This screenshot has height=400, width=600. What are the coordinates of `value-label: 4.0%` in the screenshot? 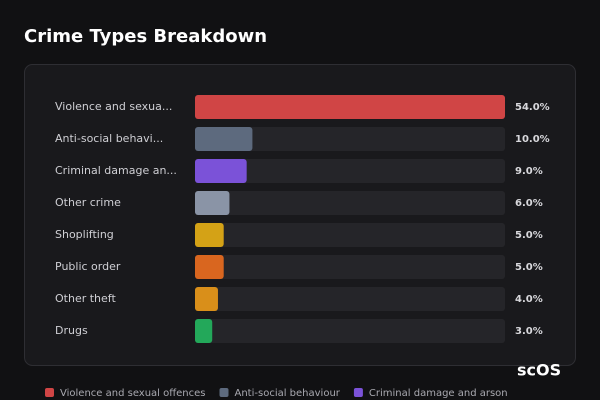 It's located at (529, 299).